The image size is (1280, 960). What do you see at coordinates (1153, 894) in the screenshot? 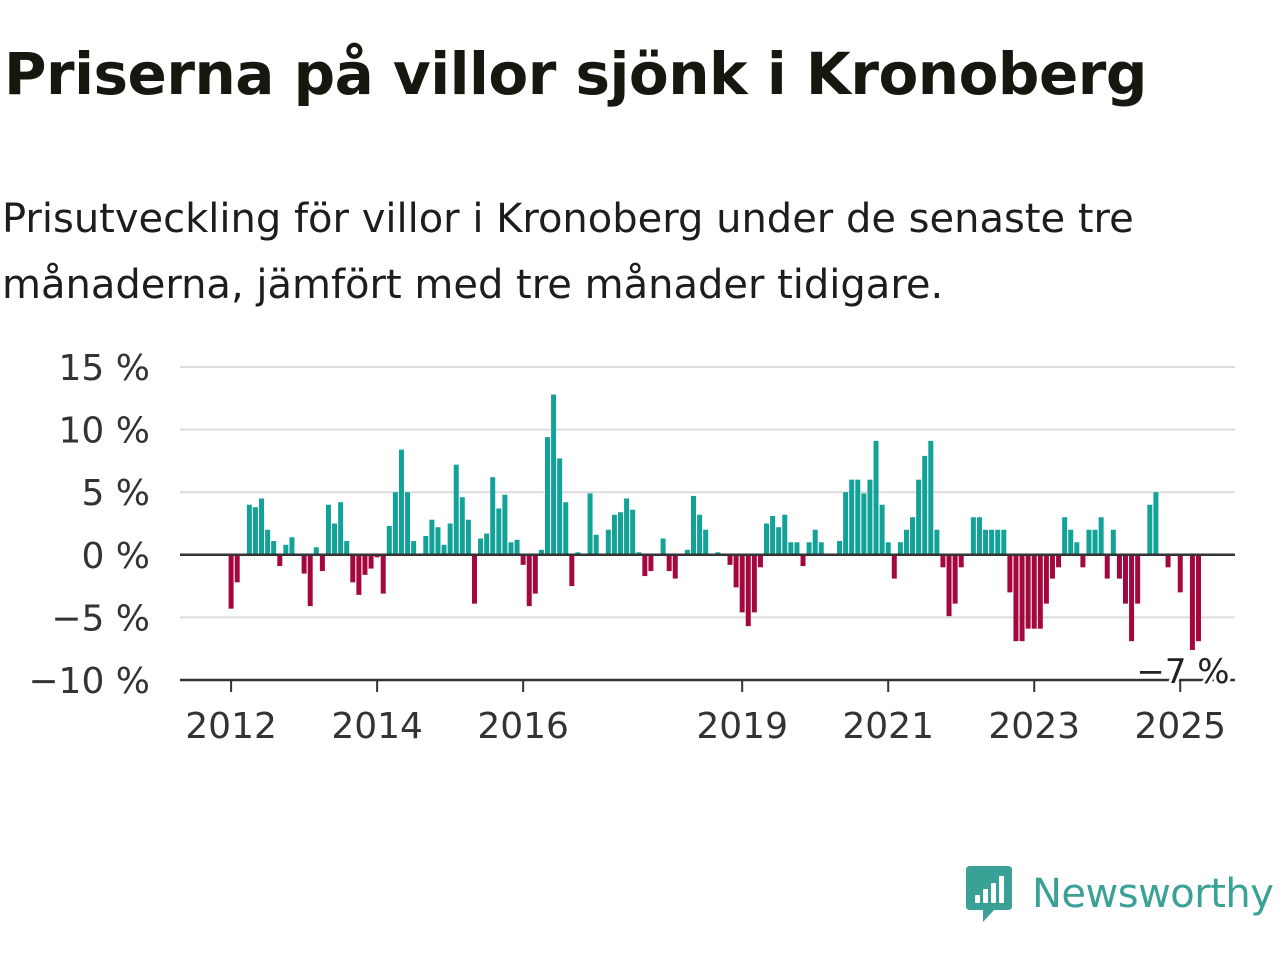
I see `newsworthy-logo-text: Newsworthy` at bounding box center [1153, 894].